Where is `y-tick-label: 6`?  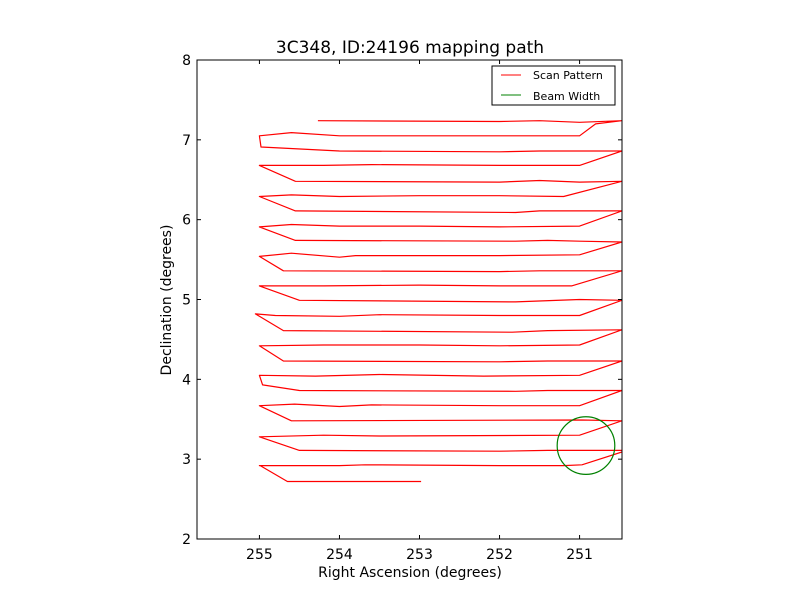
y-tick-label: 6 is located at coordinates (186, 221).